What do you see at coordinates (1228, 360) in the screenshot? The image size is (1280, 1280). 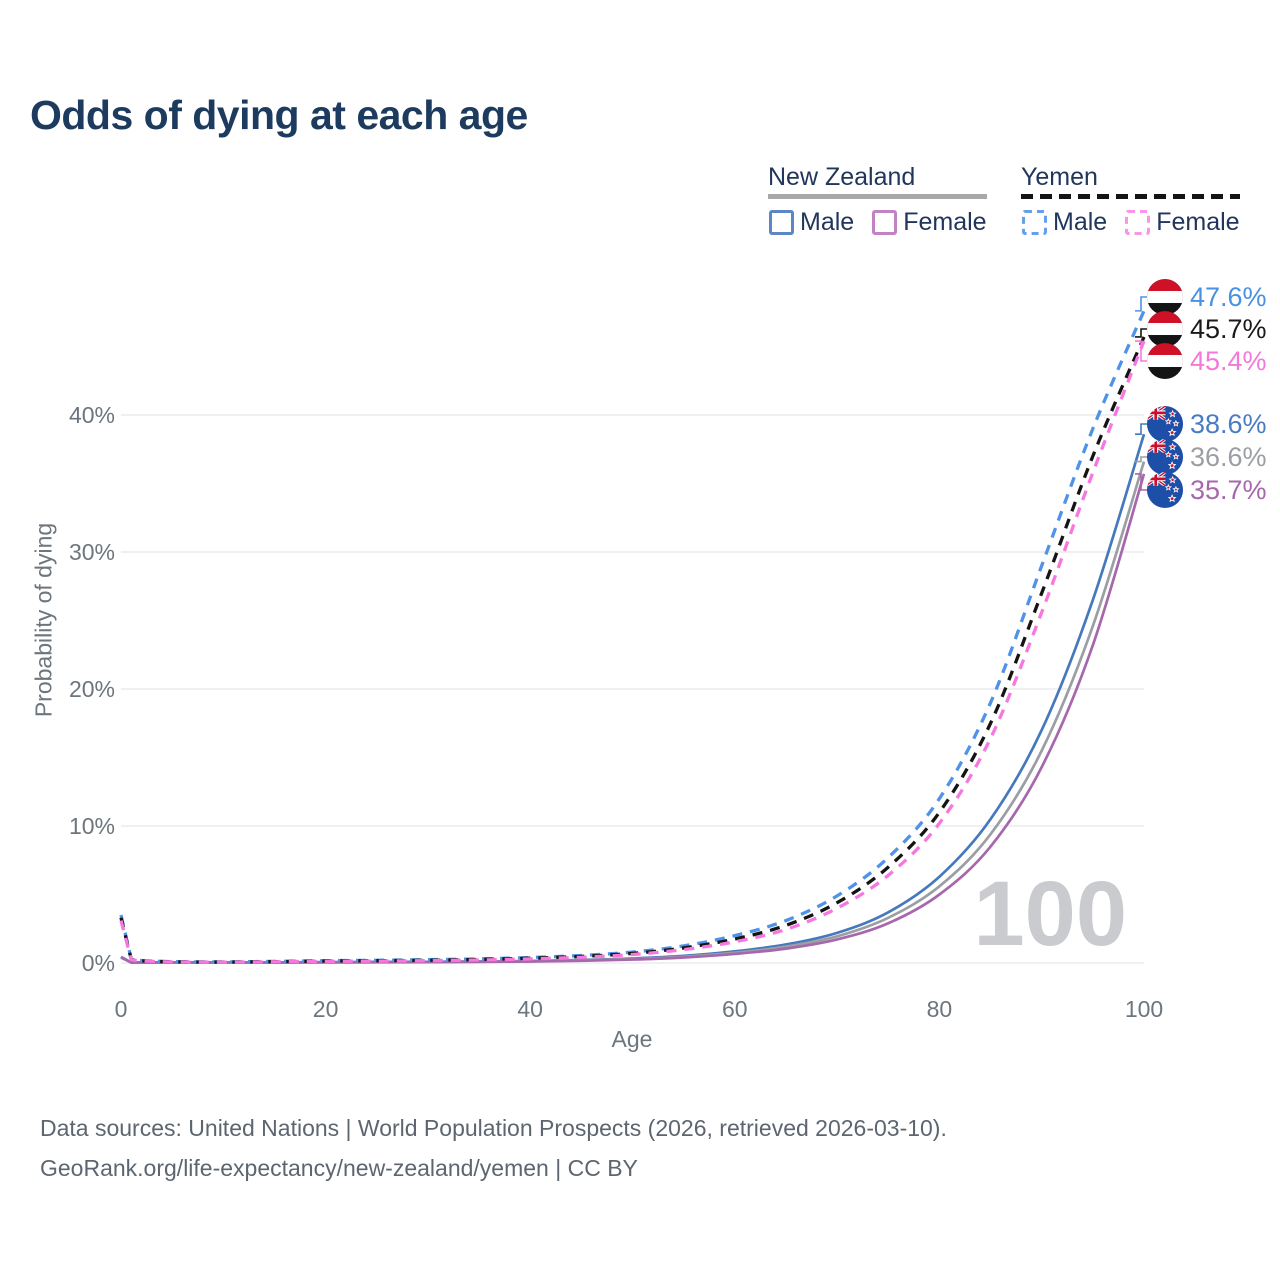 I see `end-label-value: 45.4%` at bounding box center [1228, 360].